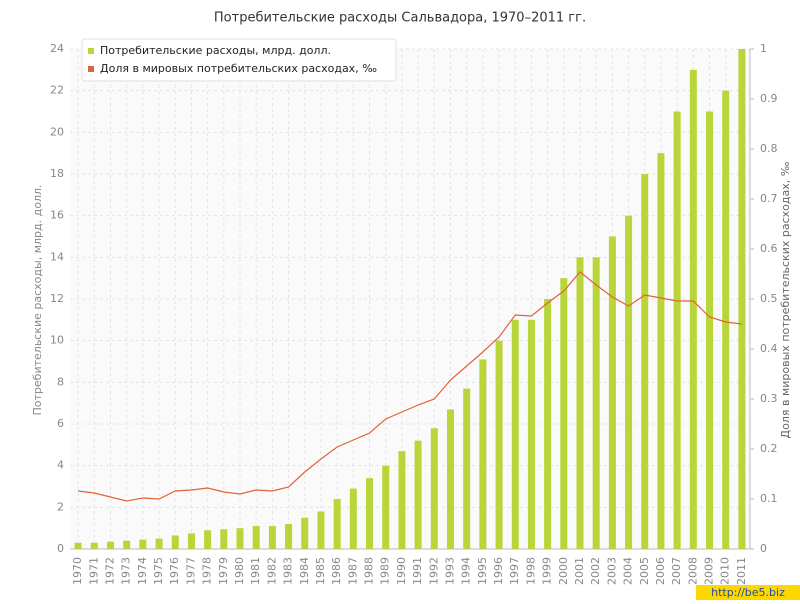 This screenshot has width=800, height=604. Describe the element at coordinates (769, 498) in the screenshot. I see `y2-tick-label: 0.1` at that location.